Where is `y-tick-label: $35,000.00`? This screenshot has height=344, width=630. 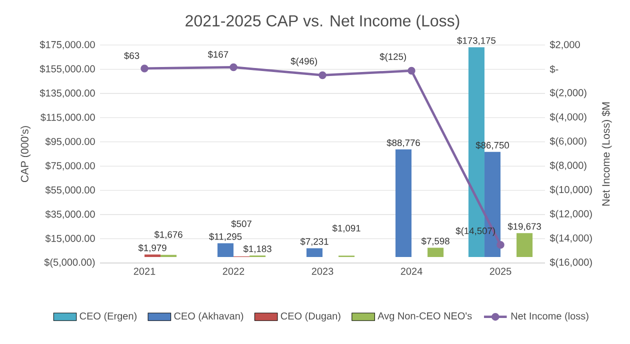
y-tick-label: $35,000.00 is located at coordinates (70, 214).